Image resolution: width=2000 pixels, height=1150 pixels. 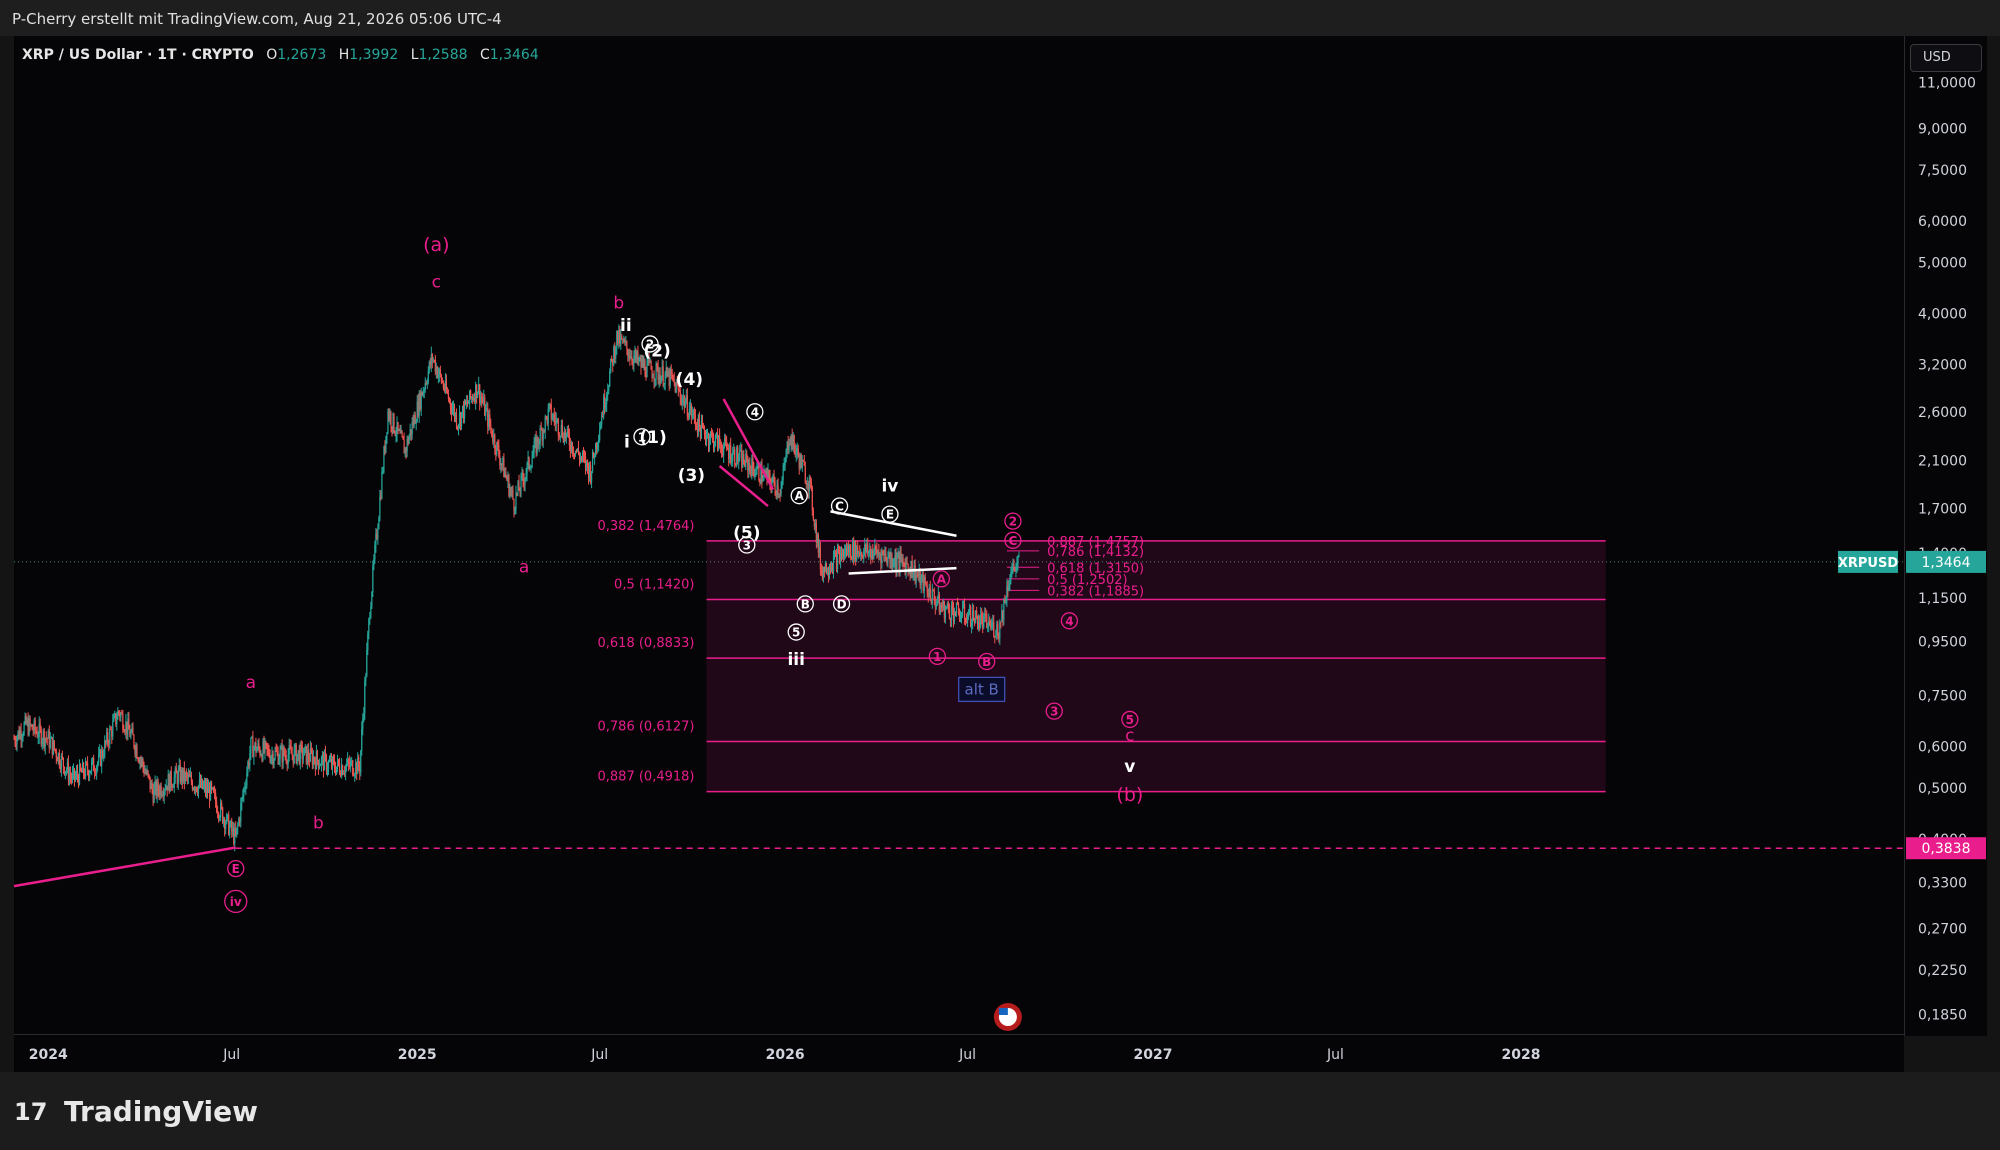 What do you see at coordinates (689, 380) in the screenshot?
I see `wave-label: (4)` at bounding box center [689, 380].